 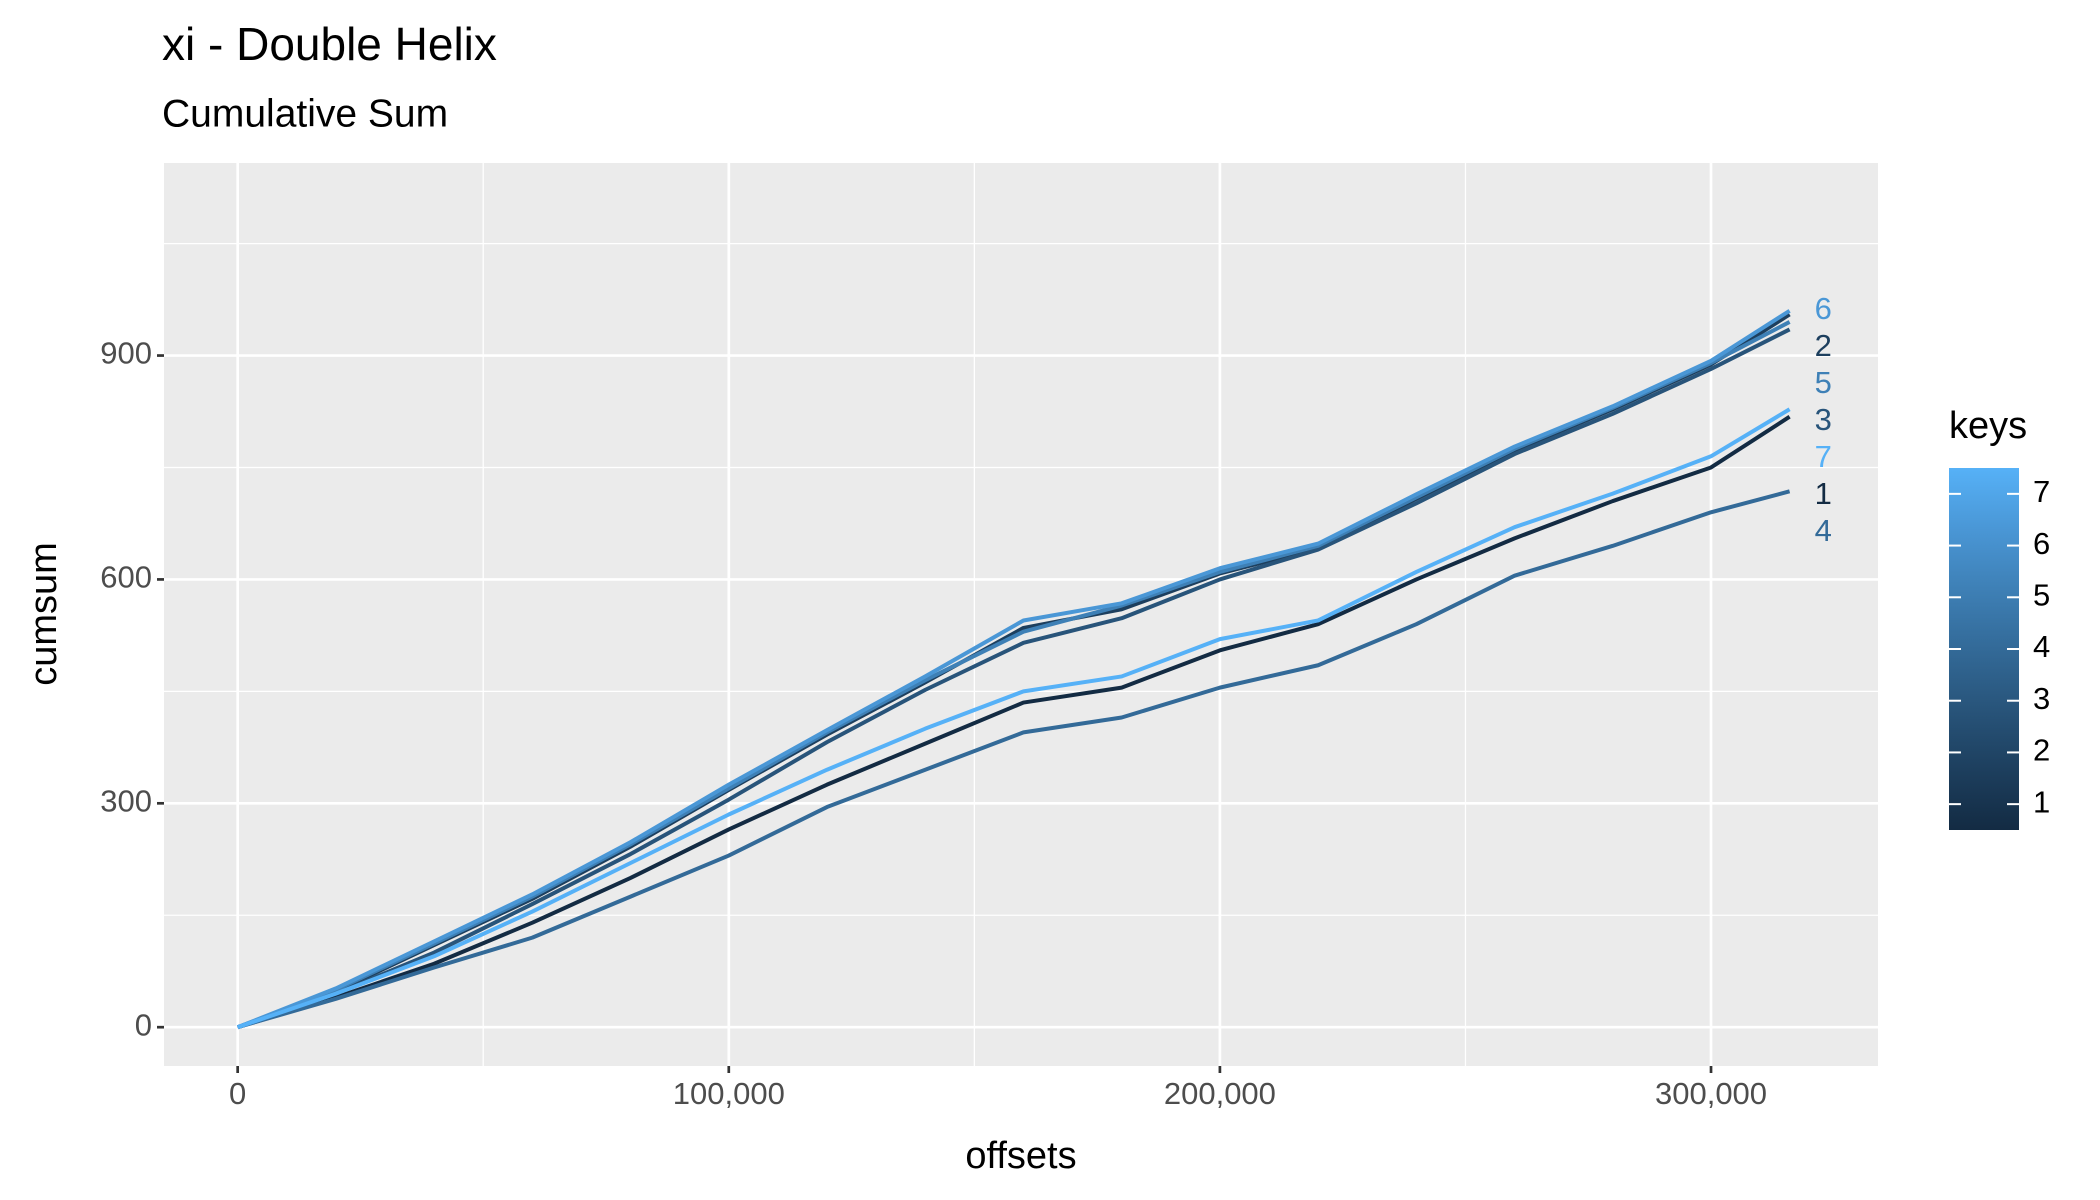 What do you see at coordinates (2041, 594) in the screenshot?
I see `legend-label: 5` at bounding box center [2041, 594].